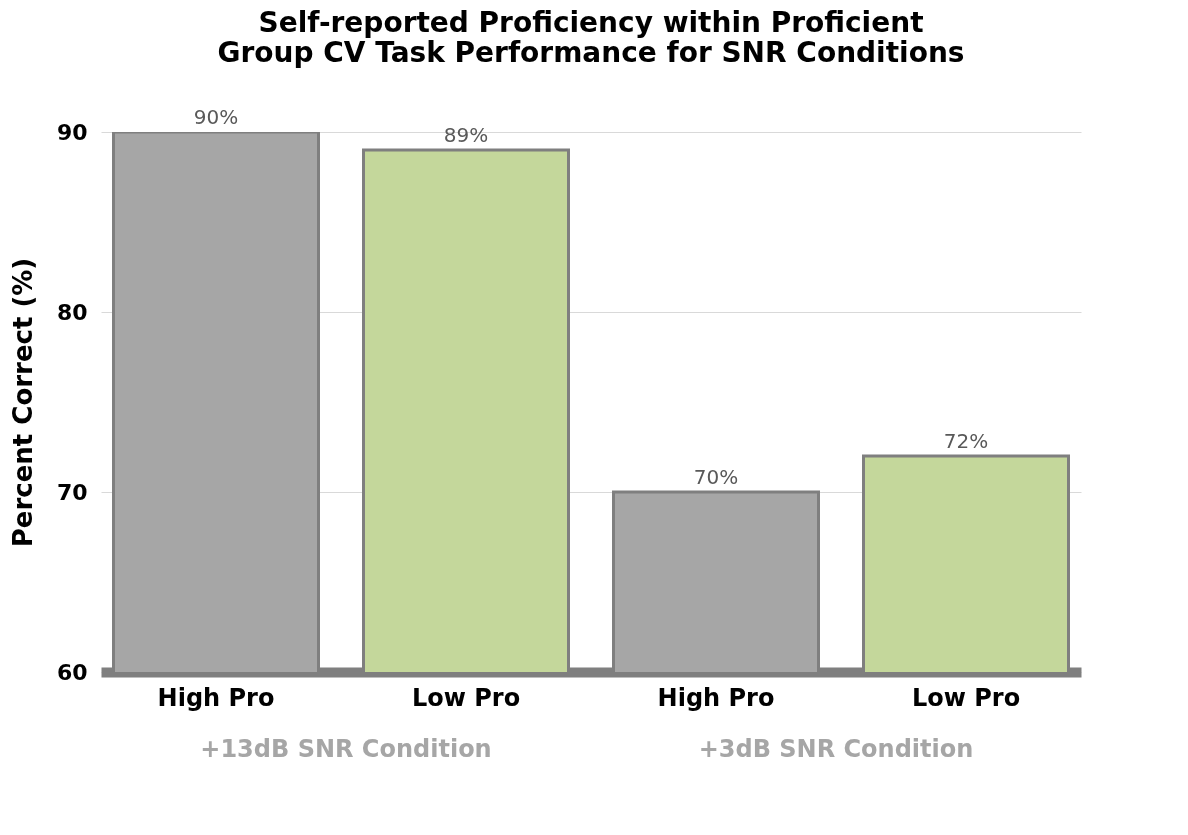  I want to click on text: +3dB SNR Condition, so click(836, 749).